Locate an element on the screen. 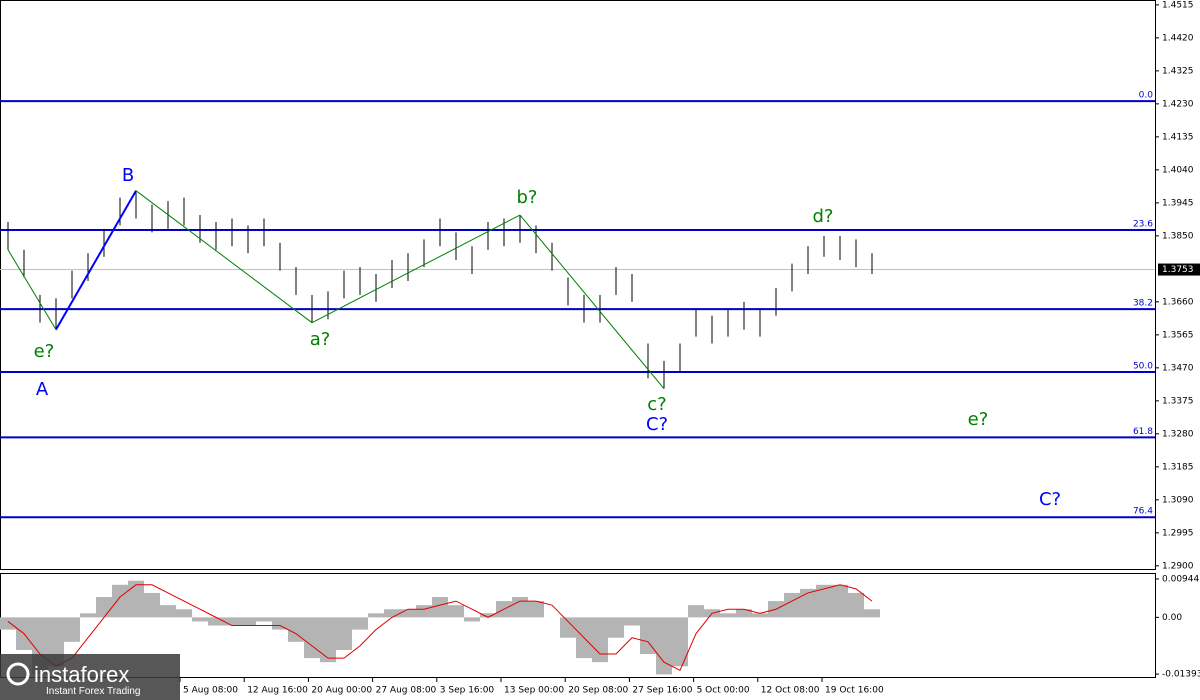  x-tick-label: 19 Oct 16:00 is located at coordinates (854, 691).